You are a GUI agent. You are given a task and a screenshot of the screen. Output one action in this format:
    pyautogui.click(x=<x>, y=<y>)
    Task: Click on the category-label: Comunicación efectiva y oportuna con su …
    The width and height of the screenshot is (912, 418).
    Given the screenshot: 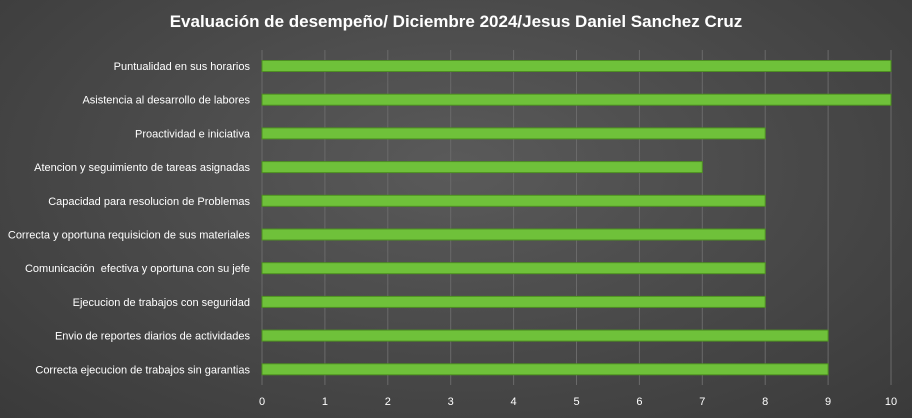 What is the action you would take?
    pyautogui.click(x=137, y=269)
    